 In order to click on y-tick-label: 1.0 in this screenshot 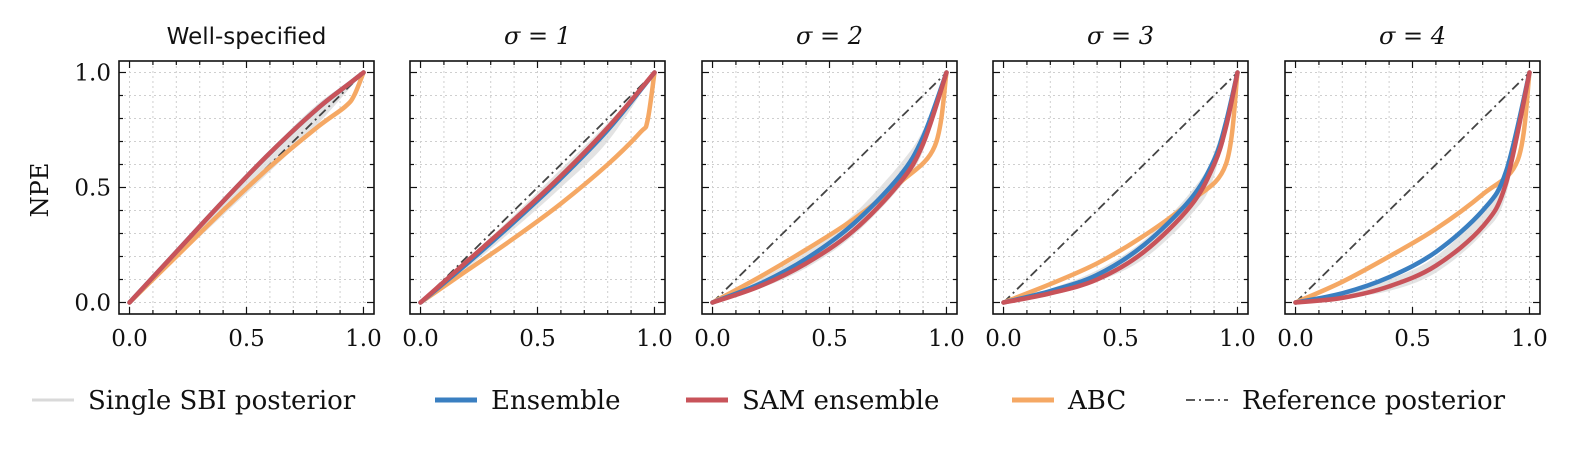, I will do `click(92, 74)`.